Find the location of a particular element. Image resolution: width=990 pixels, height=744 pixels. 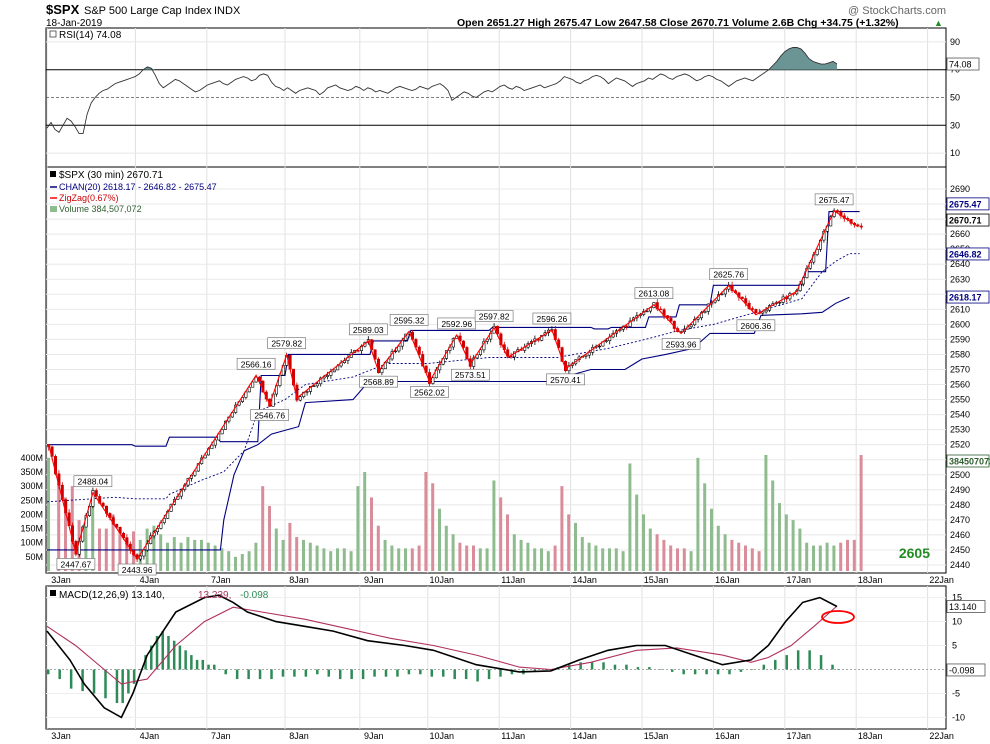

x-tick-label: 22Jan is located at coordinates (941, 580).